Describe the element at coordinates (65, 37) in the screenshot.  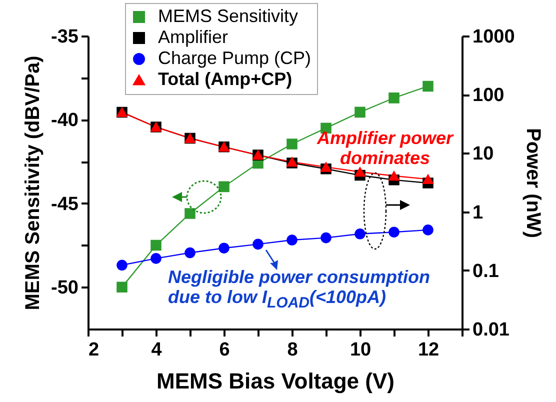
I see `y-tick-label: -35` at that location.